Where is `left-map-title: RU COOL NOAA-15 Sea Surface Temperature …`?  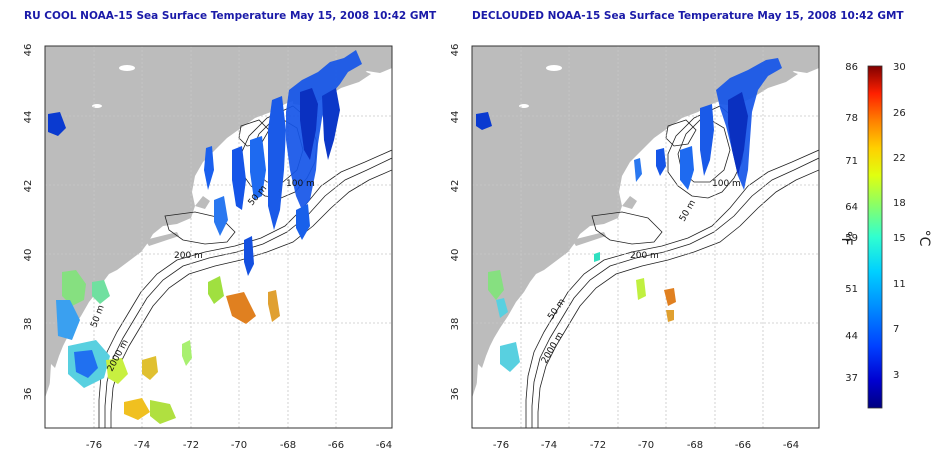
left-map-title: RU COOL NOAA-15 Sea Surface Temperature … is located at coordinates (230, 16).